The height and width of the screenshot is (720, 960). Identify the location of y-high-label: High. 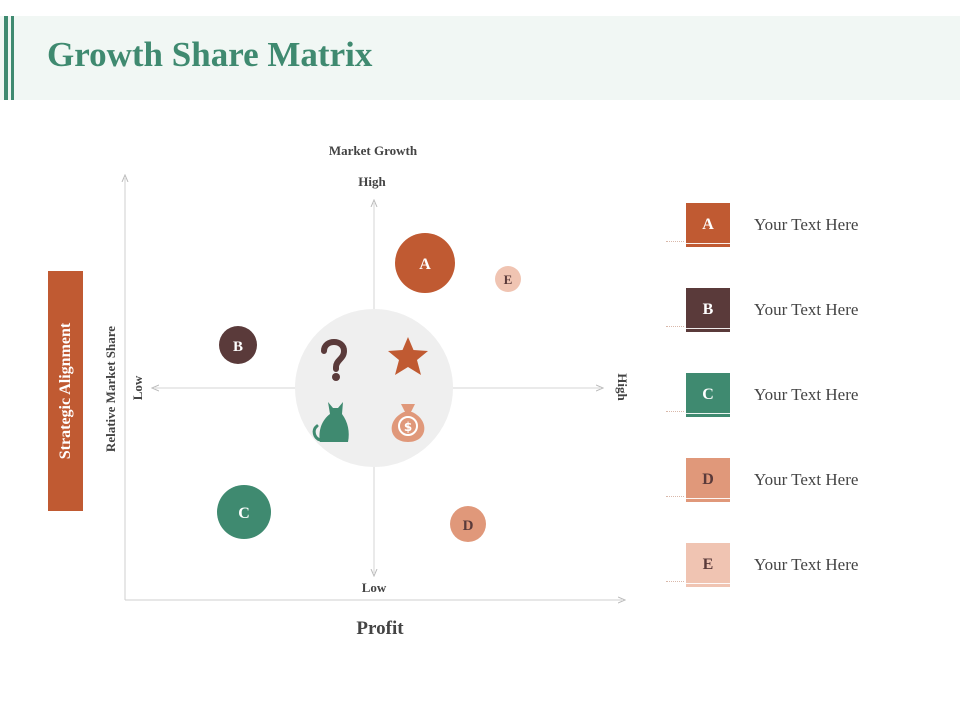
(372, 181).